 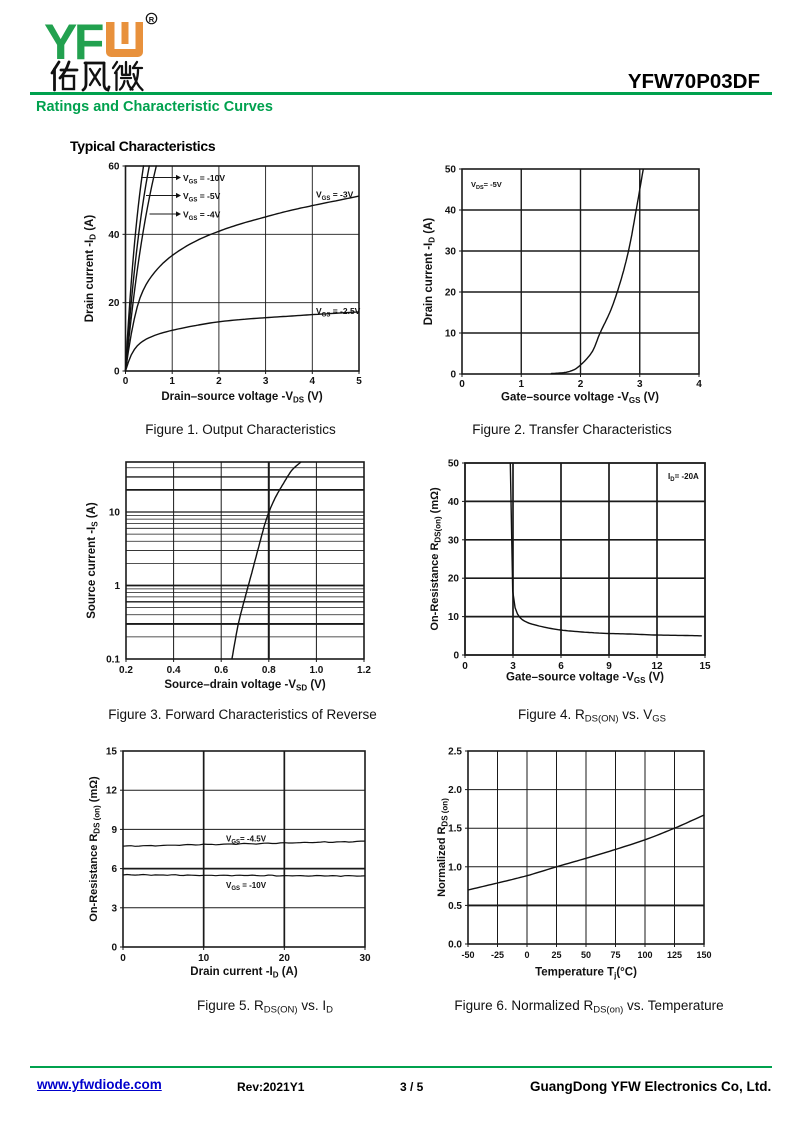 What do you see at coordinates (703, 955) in the screenshot?
I see `svg-text: 150` at bounding box center [703, 955].